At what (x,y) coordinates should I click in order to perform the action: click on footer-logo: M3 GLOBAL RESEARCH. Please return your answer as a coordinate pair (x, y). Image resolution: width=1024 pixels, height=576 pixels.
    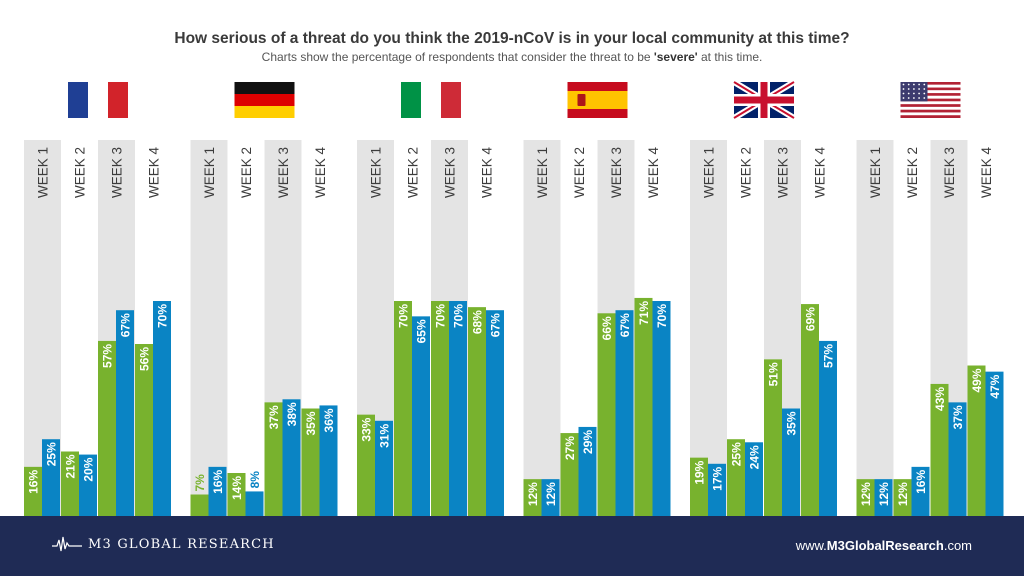
    Looking at the image, I should click on (163, 544).